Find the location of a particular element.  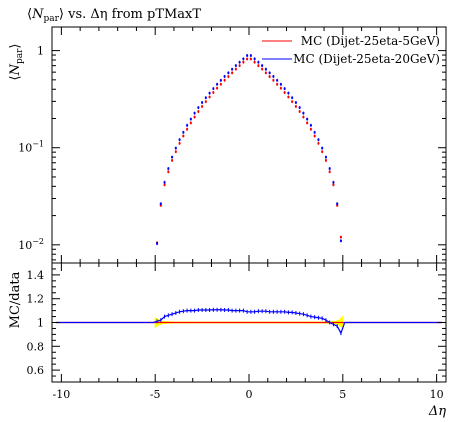

main-y-tick-label: 1 is located at coordinates (40, 51).